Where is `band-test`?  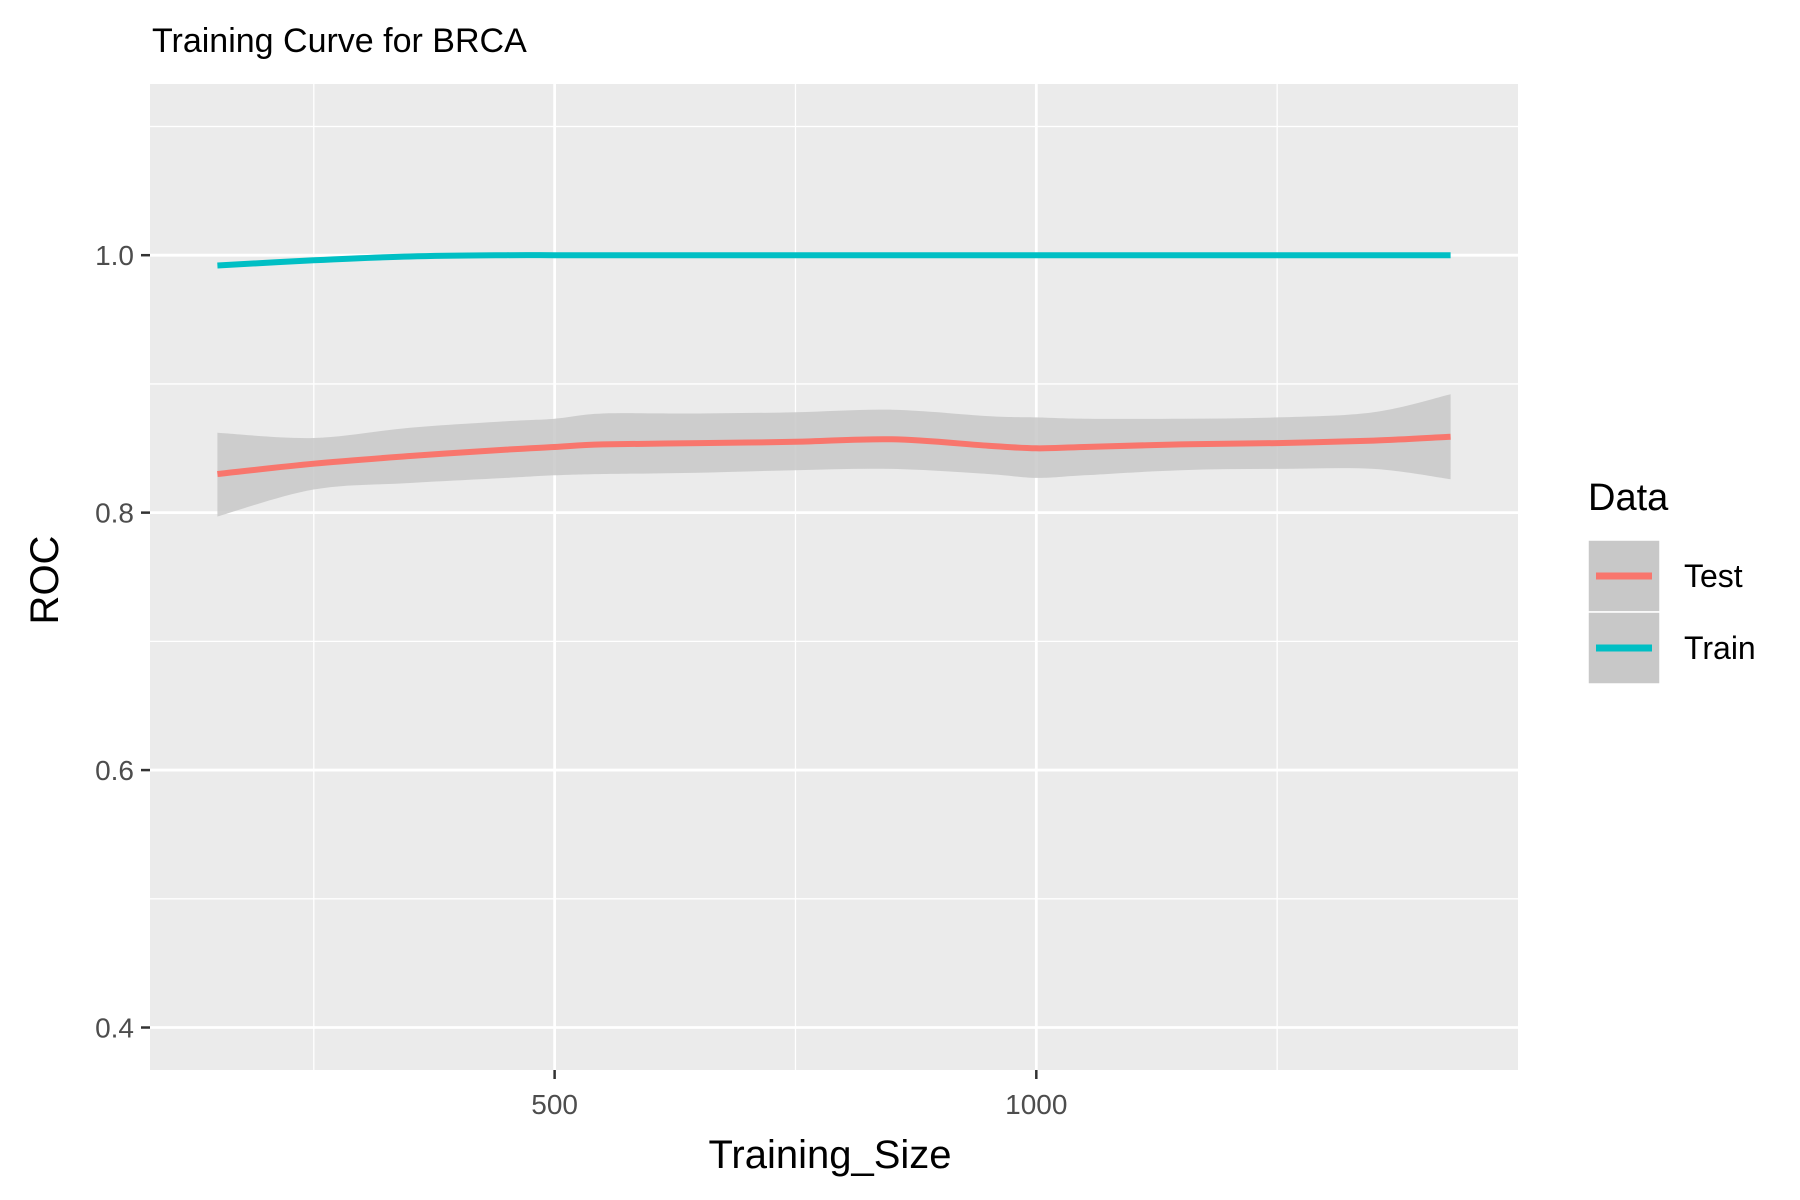 band-test is located at coordinates (834, 455).